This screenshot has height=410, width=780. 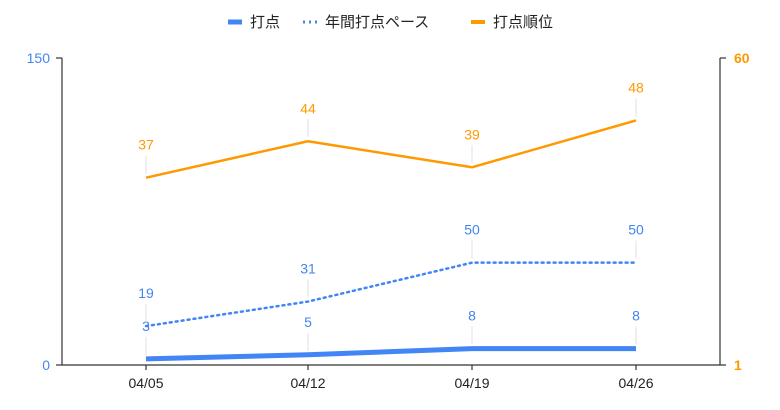 I want to click on data-label: 44, so click(x=308, y=108).